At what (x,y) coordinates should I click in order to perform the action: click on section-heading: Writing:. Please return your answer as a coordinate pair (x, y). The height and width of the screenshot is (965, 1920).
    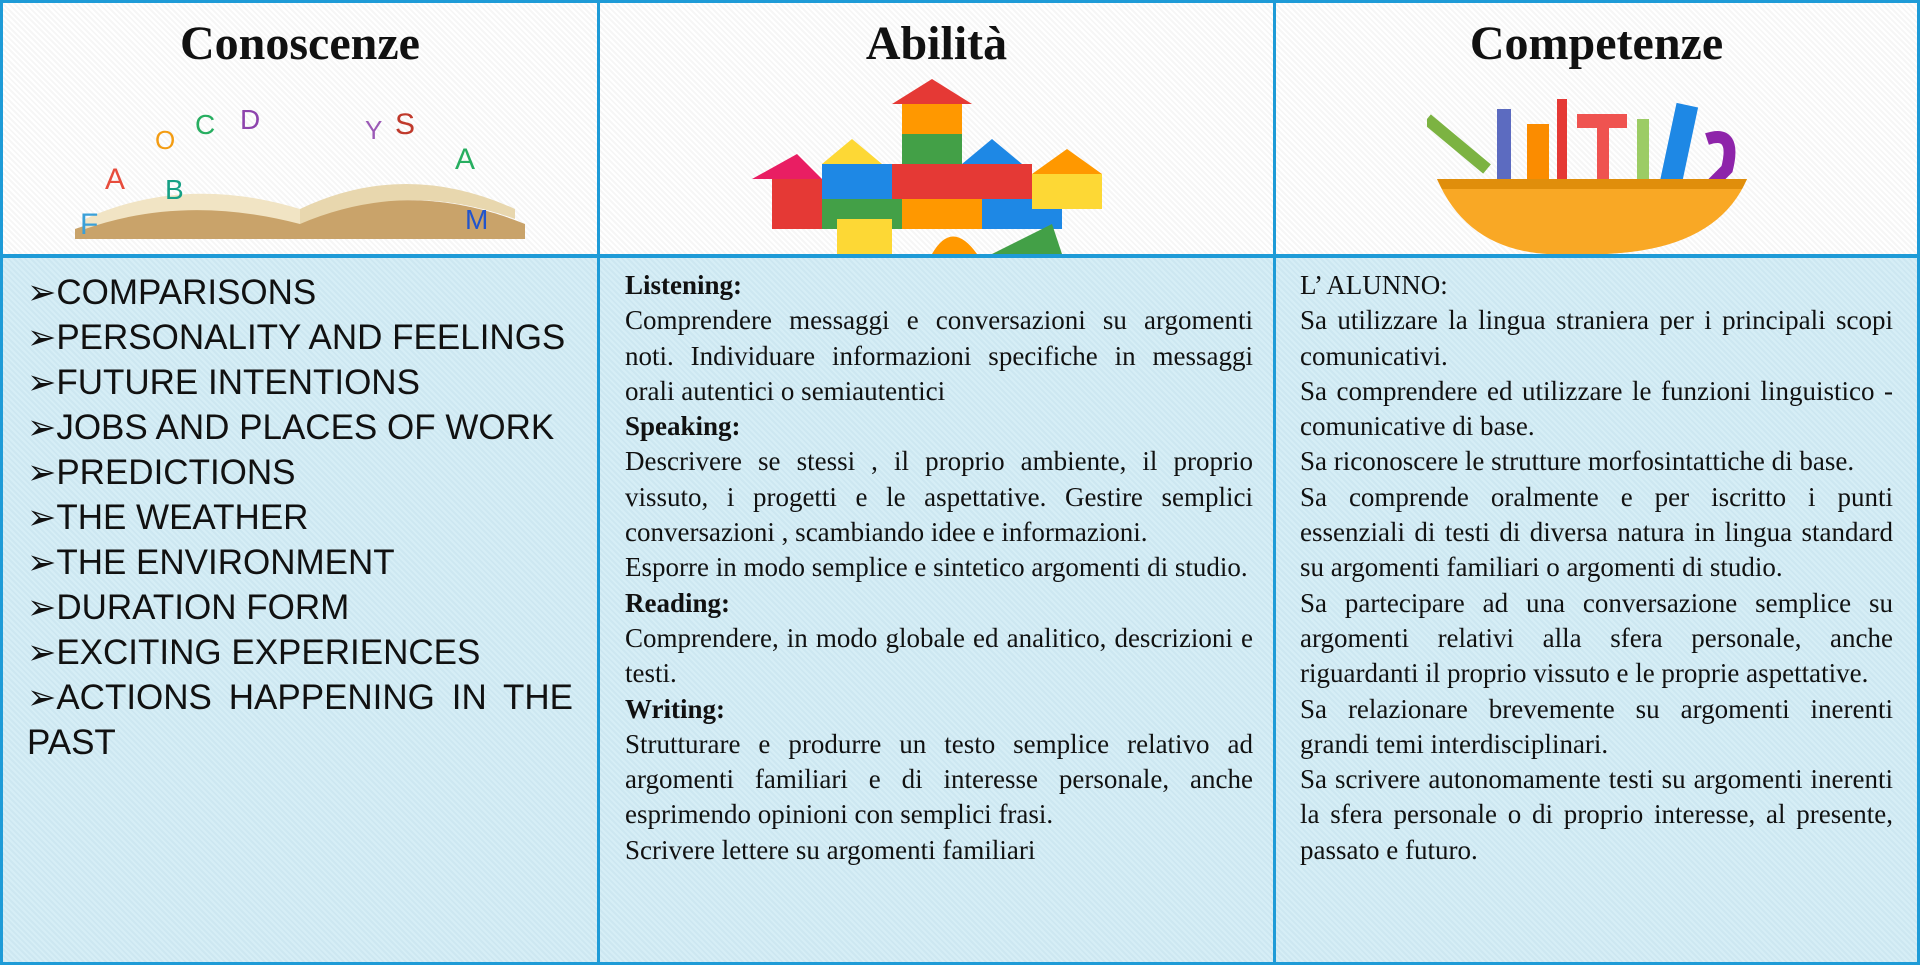
    Looking at the image, I should click on (675, 708).